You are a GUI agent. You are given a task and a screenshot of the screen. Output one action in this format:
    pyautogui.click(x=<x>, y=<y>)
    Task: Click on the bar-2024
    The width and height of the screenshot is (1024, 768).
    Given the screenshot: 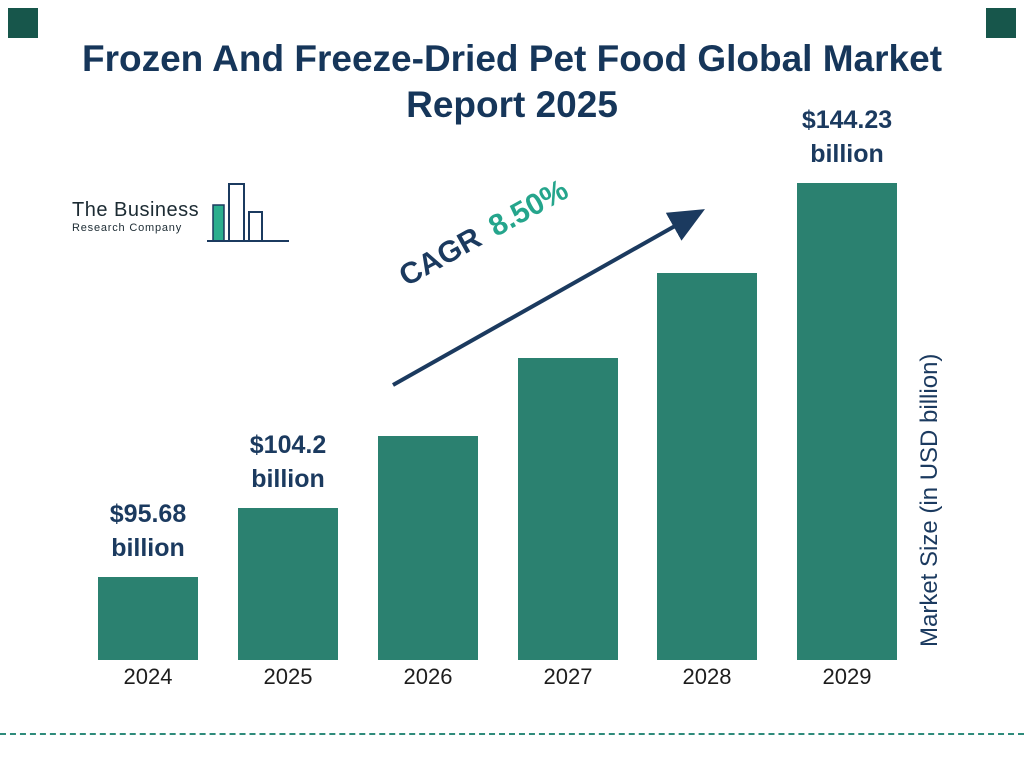 What is the action you would take?
    pyautogui.click(x=148, y=618)
    